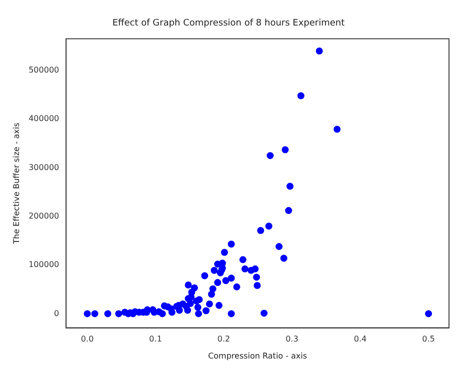  What do you see at coordinates (229, 23) in the screenshot?
I see `chart-title: Effect of Graph Compression of 8 hours Experiment` at bounding box center [229, 23].